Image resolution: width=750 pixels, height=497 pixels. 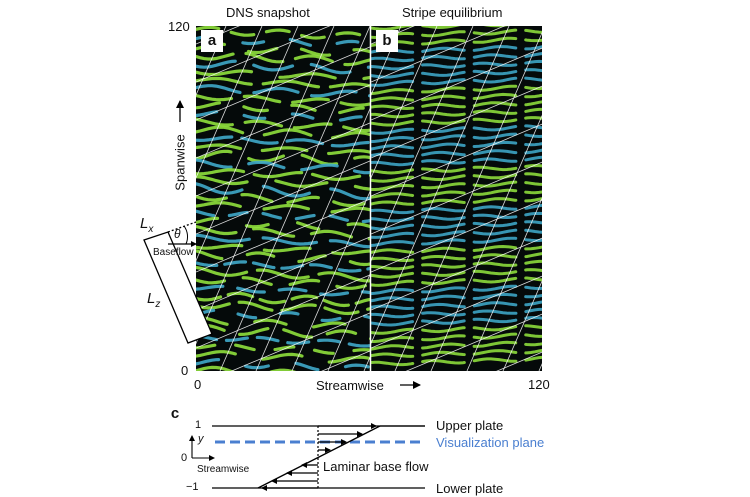 I want to click on lz-subscript: z, so click(x=158, y=304).